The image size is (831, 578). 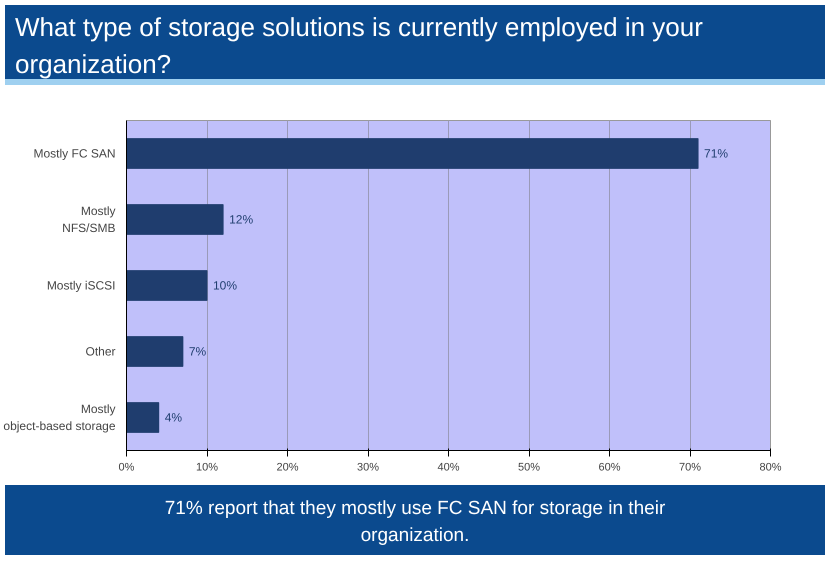 I want to click on x-tick-label: 10%, so click(x=207, y=468).